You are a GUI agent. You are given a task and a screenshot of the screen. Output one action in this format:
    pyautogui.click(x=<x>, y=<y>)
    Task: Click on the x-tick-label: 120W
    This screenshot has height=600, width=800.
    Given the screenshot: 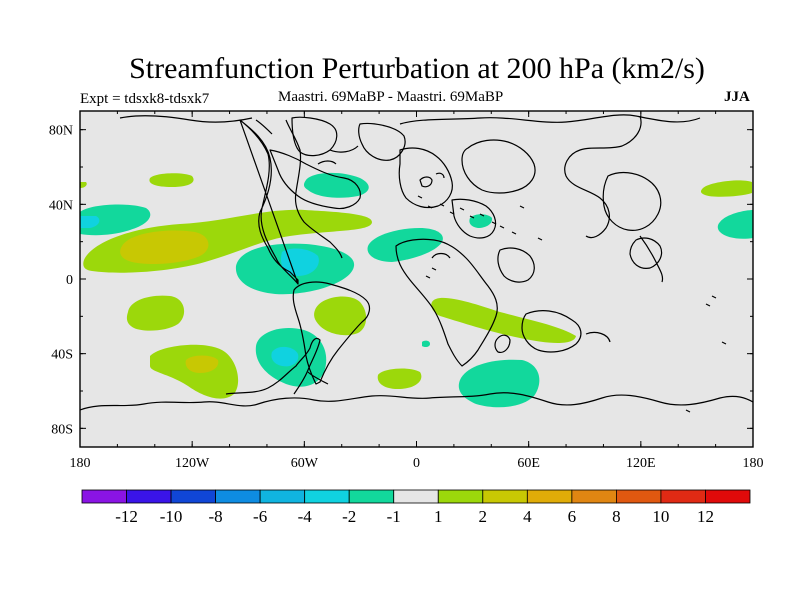 What is the action you would take?
    pyautogui.click(x=192, y=463)
    